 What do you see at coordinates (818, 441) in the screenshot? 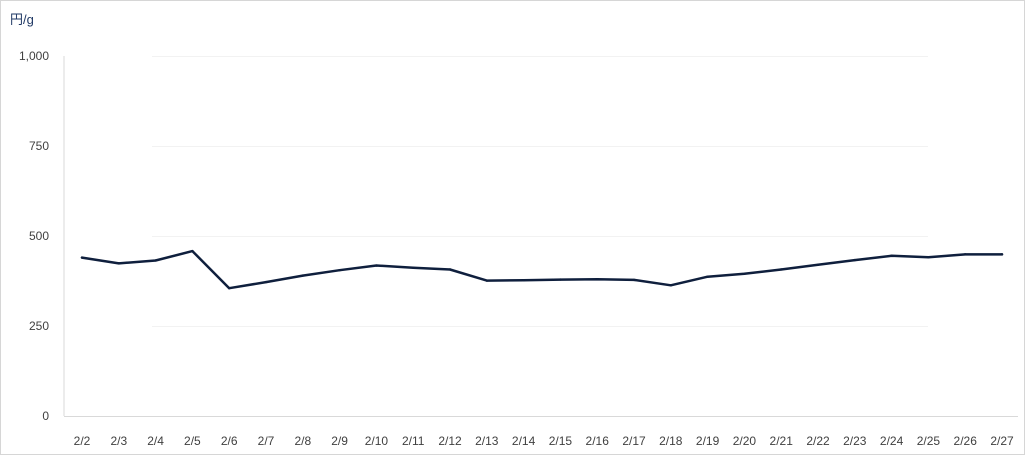
I see `x-tick-label: 2/22` at bounding box center [818, 441].